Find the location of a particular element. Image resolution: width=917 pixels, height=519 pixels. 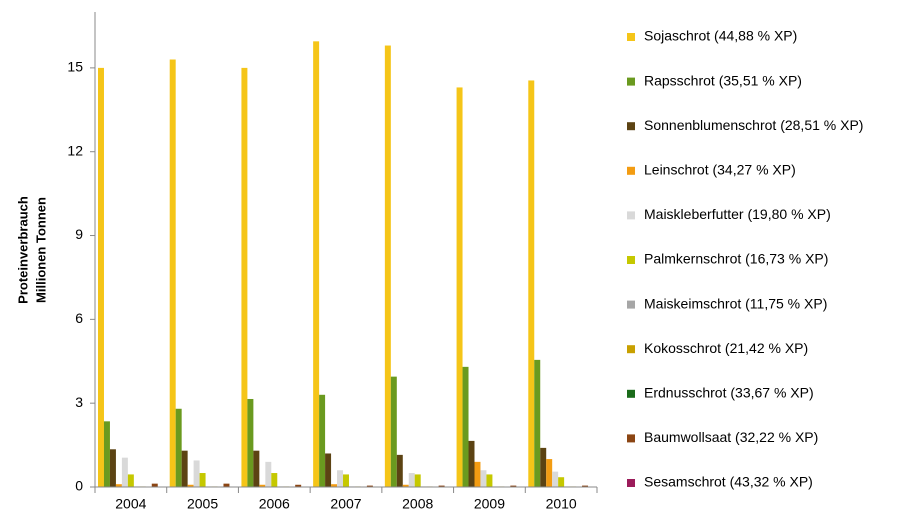

x-tick-label: 2005 is located at coordinates (202, 504).